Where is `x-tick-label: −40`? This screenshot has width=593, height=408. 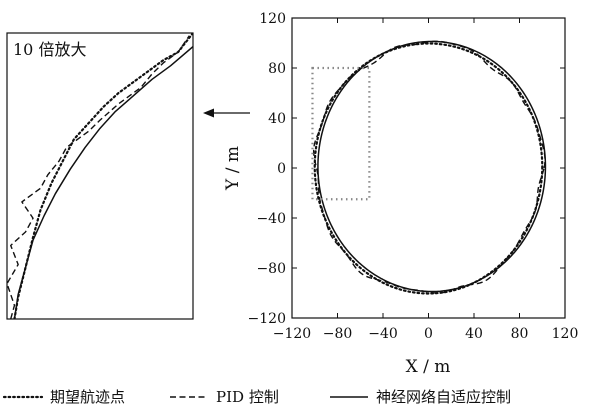 x-tick-label: −40 is located at coordinates (383, 334).